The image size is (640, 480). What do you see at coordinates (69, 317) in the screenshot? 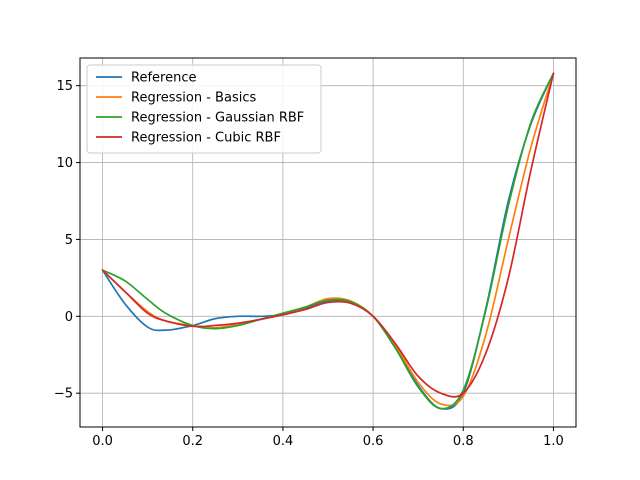
I see `y-tick-label: 0` at bounding box center [69, 317].